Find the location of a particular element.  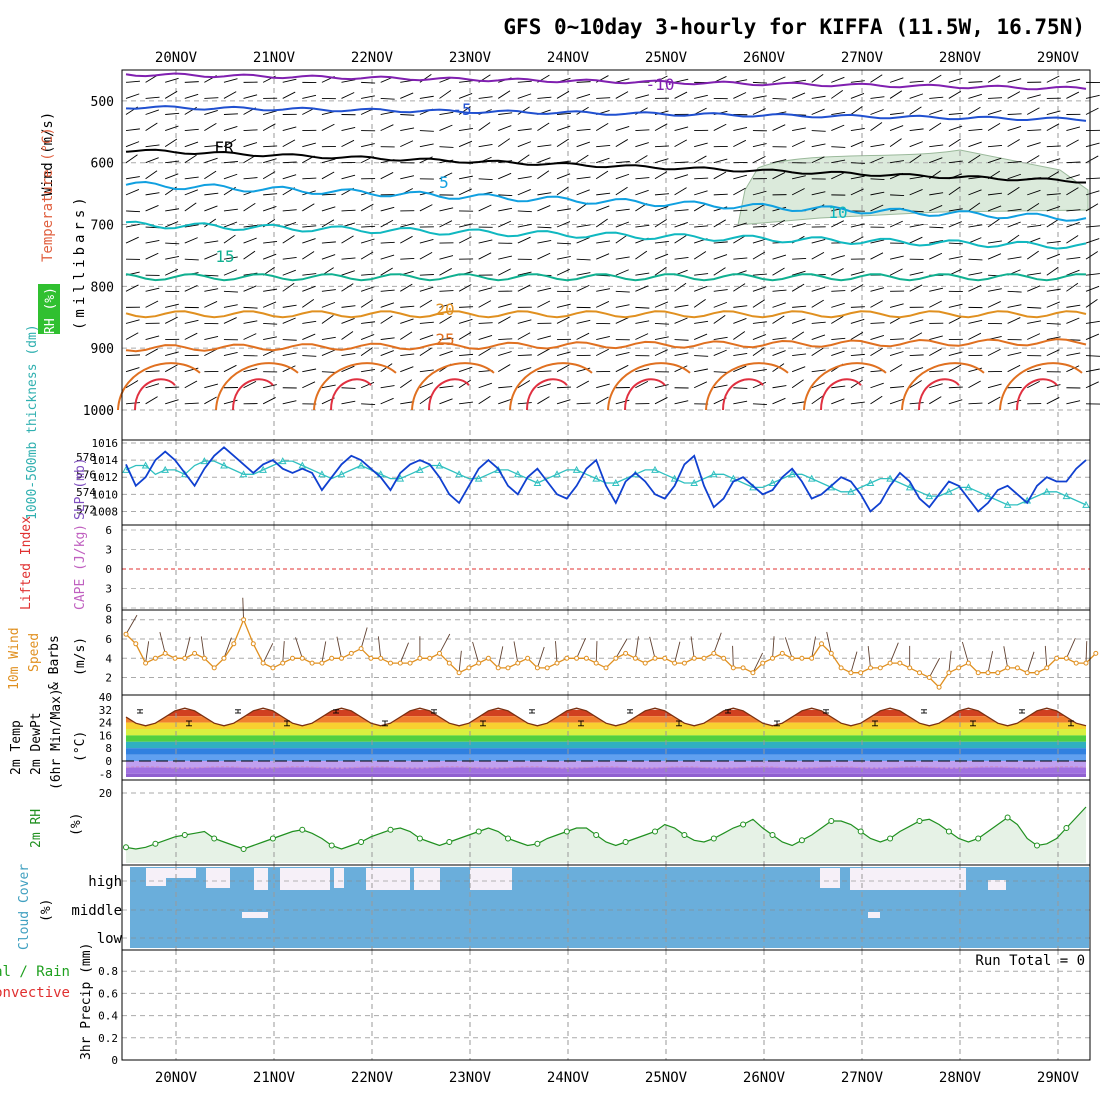

cloud-gap is located at coordinates (871, 879).